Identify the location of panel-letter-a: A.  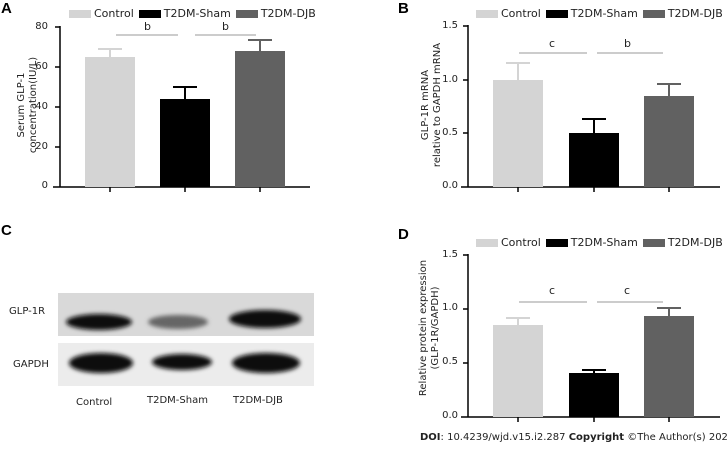
(6, 8).